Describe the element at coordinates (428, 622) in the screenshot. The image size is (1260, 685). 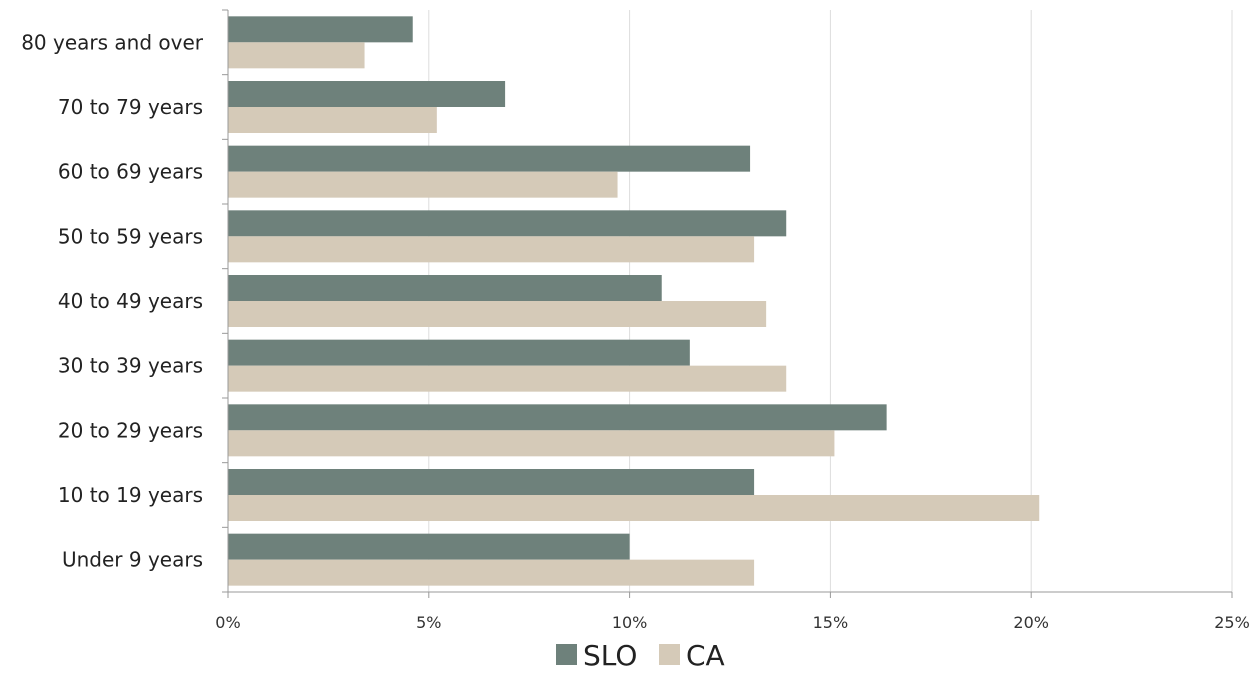
I see `x-tick-label: 5%` at that location.